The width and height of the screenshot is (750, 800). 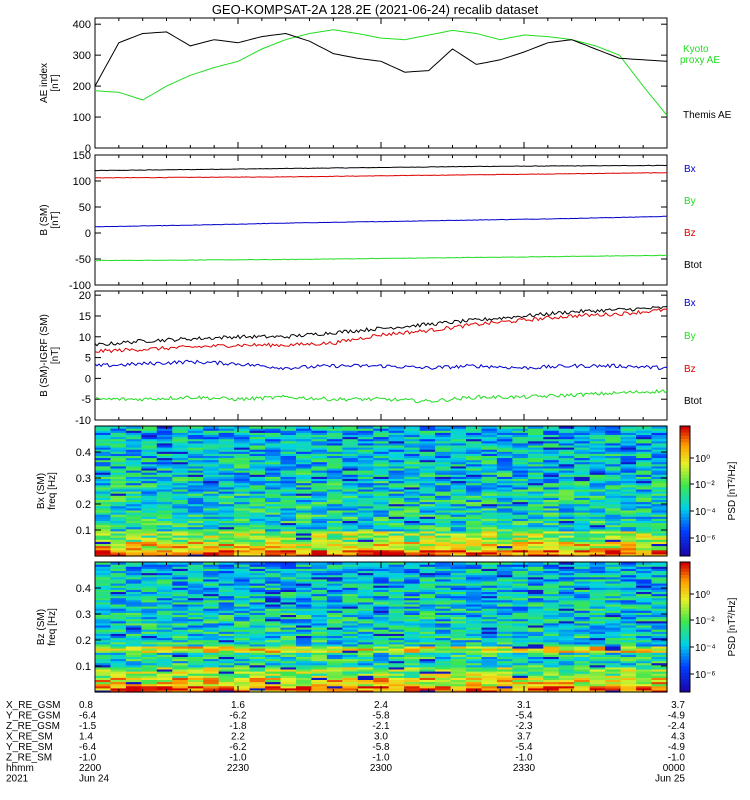 What do you see at coordinates (690, 233) in the screenshot?
I see `legend-label: Bz` at bounding box center [690, 233].